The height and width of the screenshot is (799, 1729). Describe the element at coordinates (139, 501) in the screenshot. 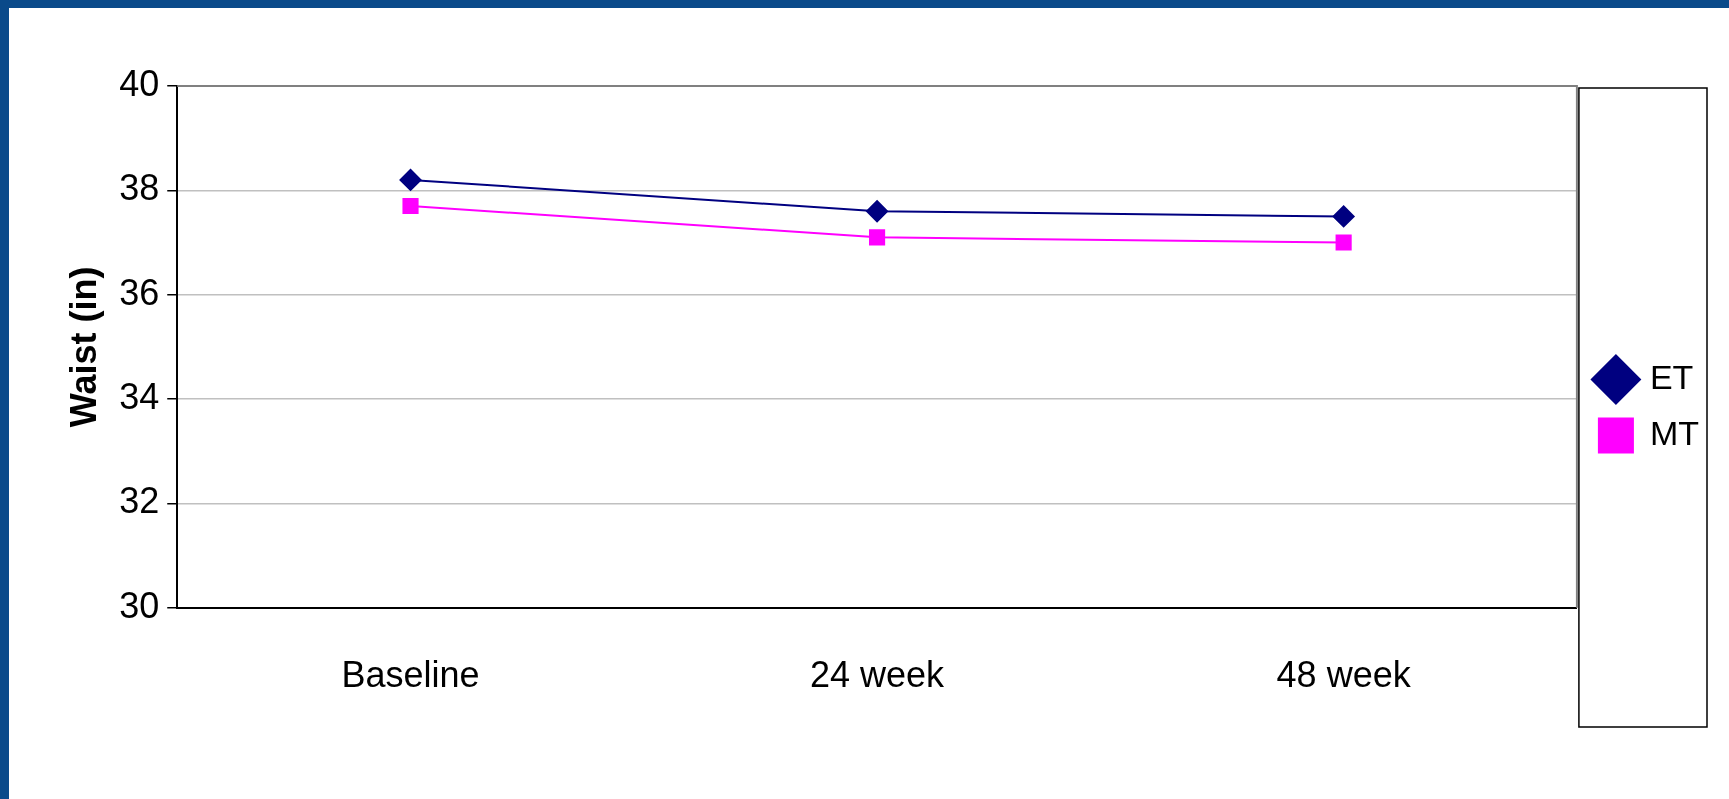

I see `y-tick-label: 32` at that location.